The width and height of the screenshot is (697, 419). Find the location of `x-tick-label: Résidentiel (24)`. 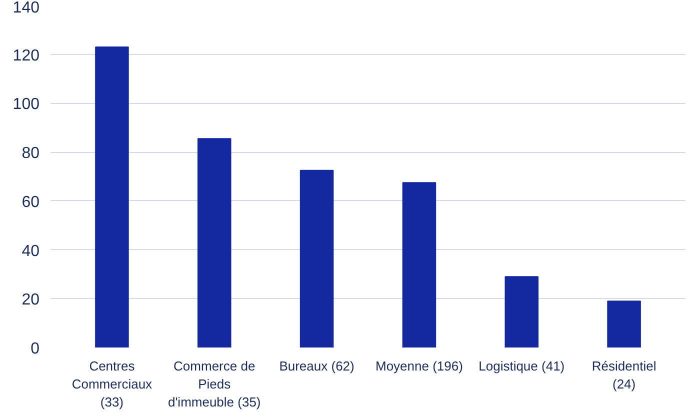

x-tick-label: Résidentiel (24) is located at coordinates (624, 375).